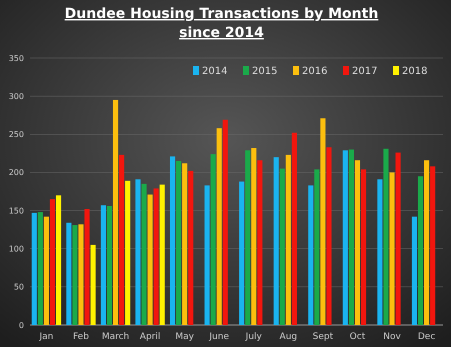  What do you see at coordinates (427, 337) in the screenshot?
I see `x-tick-label: Dec` at bounding box center [427, 337].